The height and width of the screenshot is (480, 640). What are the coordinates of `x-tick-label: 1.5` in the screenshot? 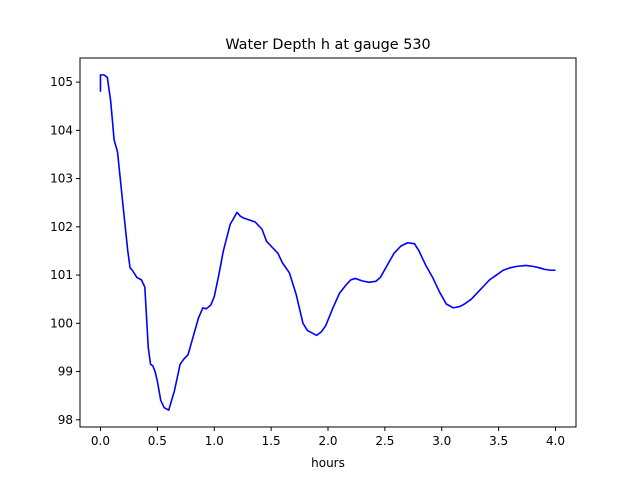 It's located at (271, 441).